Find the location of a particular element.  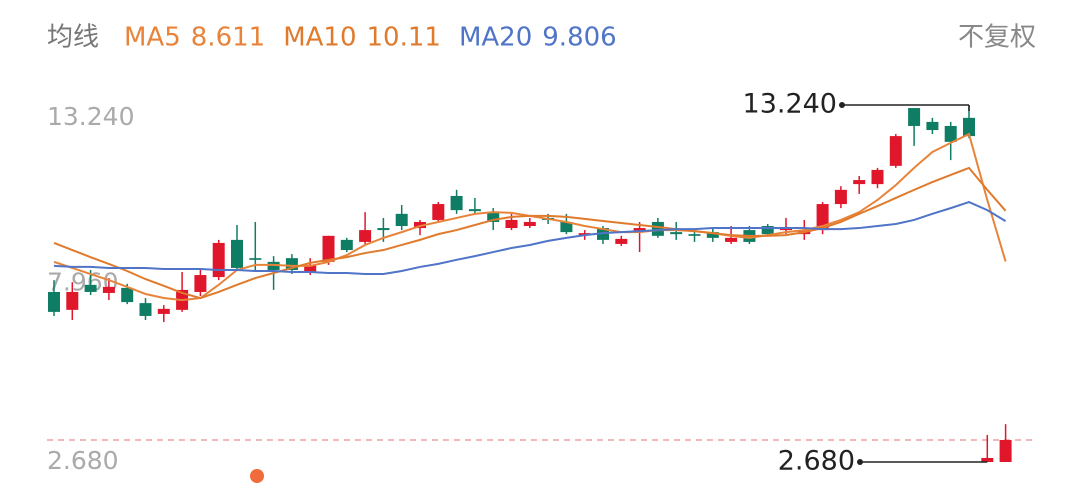

y-tick-label: 13.240 is located at coordinates (90, 116).